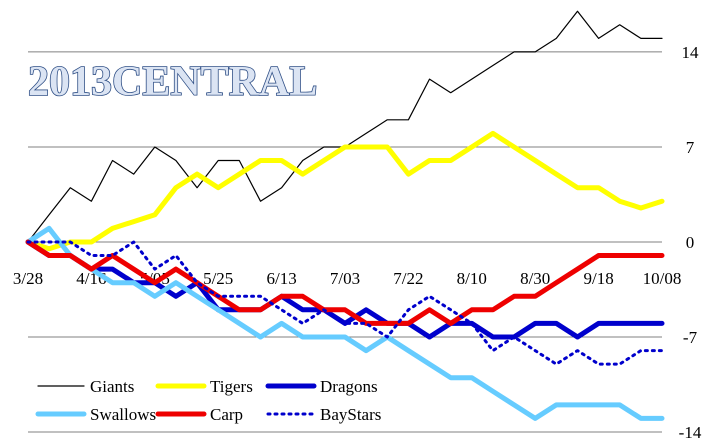 The height and width of the screenshot is (447, 723). I want to click on legend-label-tigers: Tigers, so click(231, 386).